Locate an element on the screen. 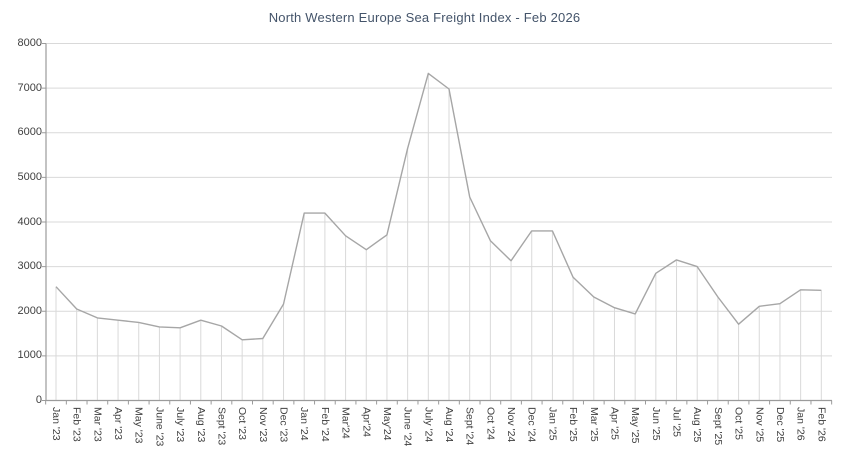  y-axis-label: 8000 is located at coordinates (29, 43).